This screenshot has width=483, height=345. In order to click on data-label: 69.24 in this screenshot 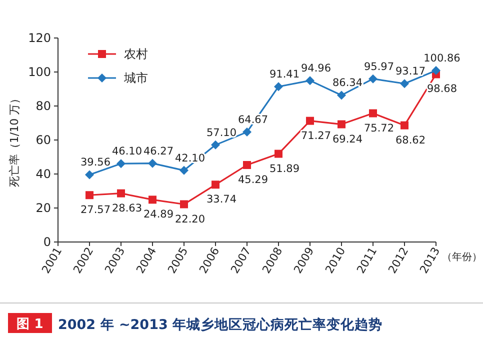, I will do `click(347, 139)`.